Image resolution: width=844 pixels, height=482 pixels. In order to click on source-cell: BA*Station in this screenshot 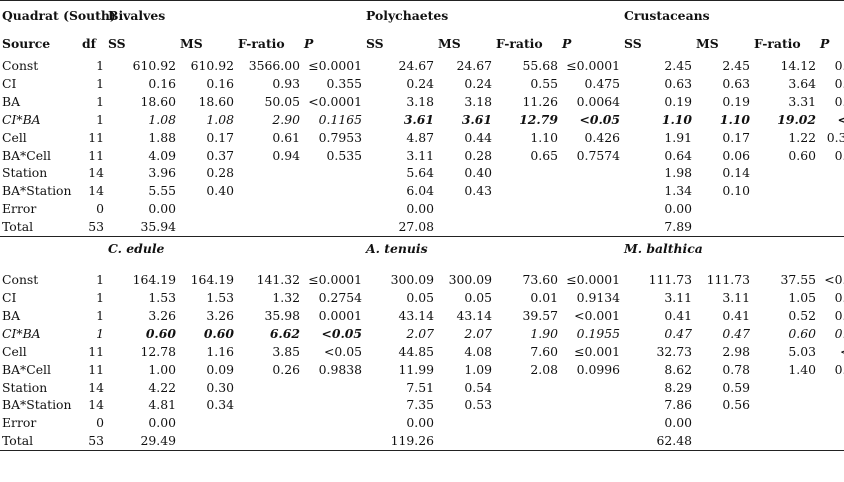, I will do `click(37, 405)`.